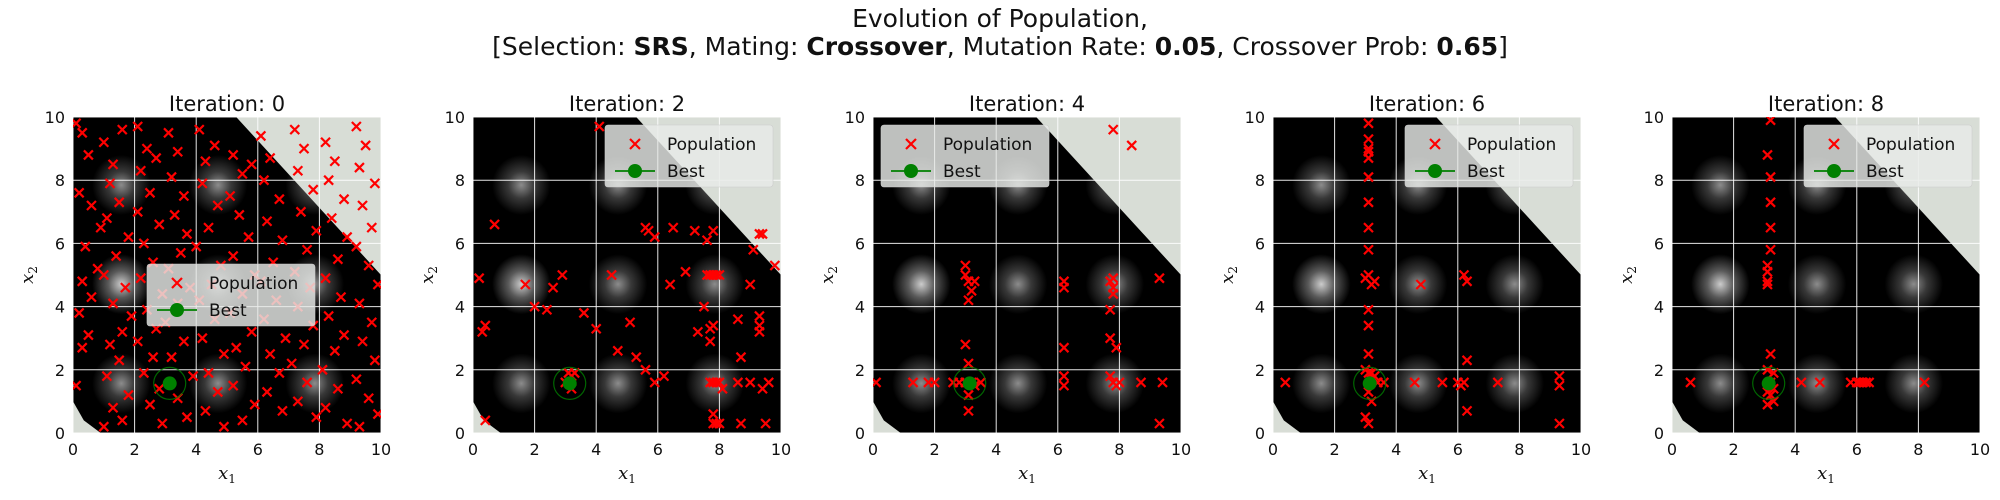 The width and height of the screenshot is (2000, 500). I want to click on legend-best-marker, so click(177, 310).